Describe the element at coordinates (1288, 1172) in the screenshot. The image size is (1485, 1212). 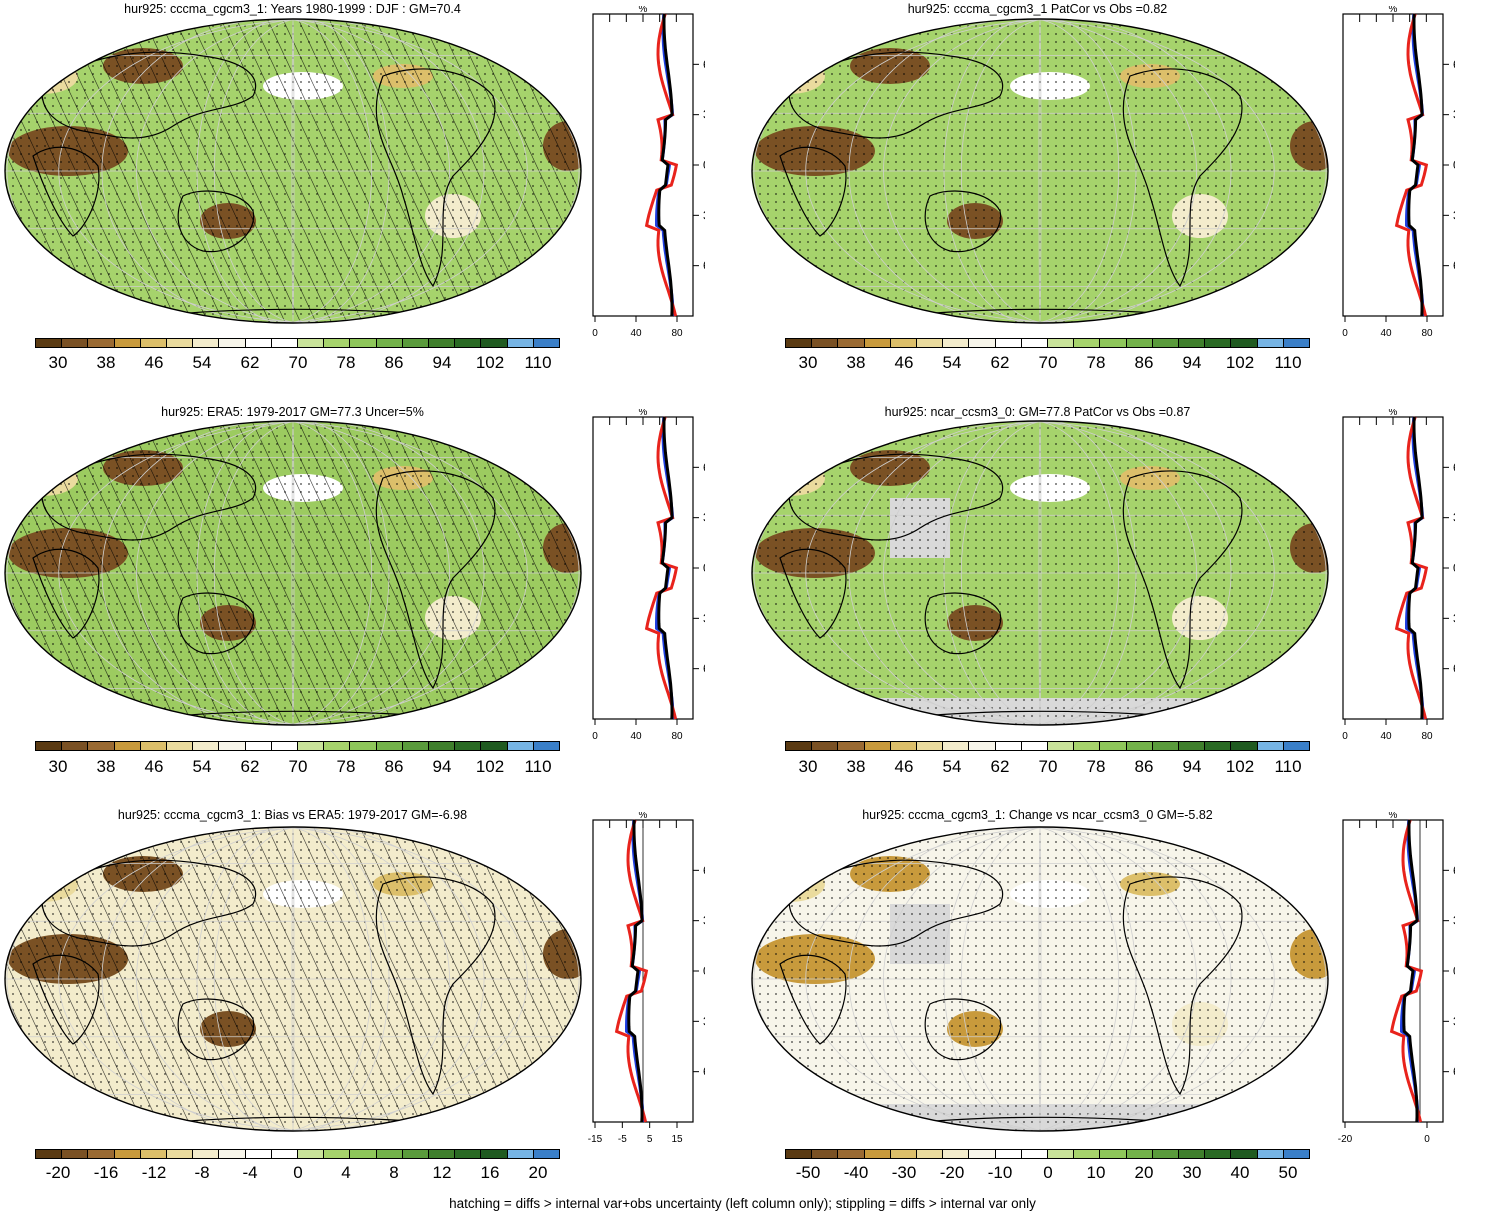
I see `colorbar-tick-label: 50` at that location.